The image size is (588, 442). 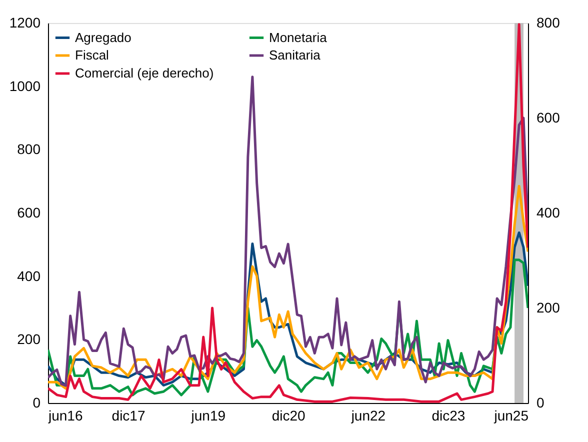 What do you see at coordinates (540, 402) in the screenshot?
I see `y2-tick-label: 0` at bounding box center [540, 402].